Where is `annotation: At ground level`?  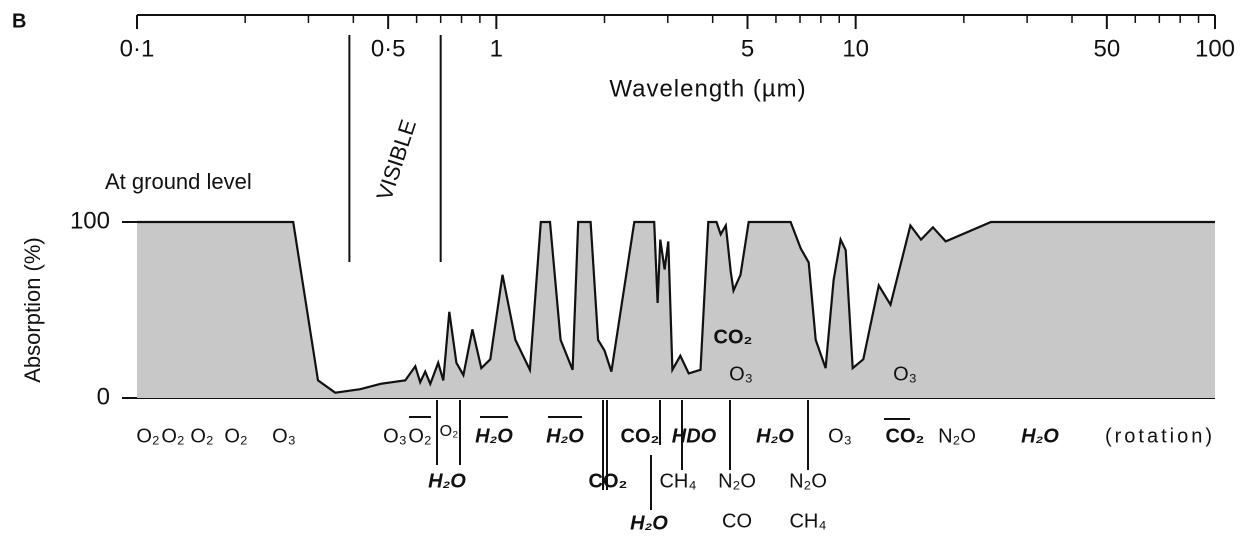
annotation: At ground level is located at coordinates (178, 181).